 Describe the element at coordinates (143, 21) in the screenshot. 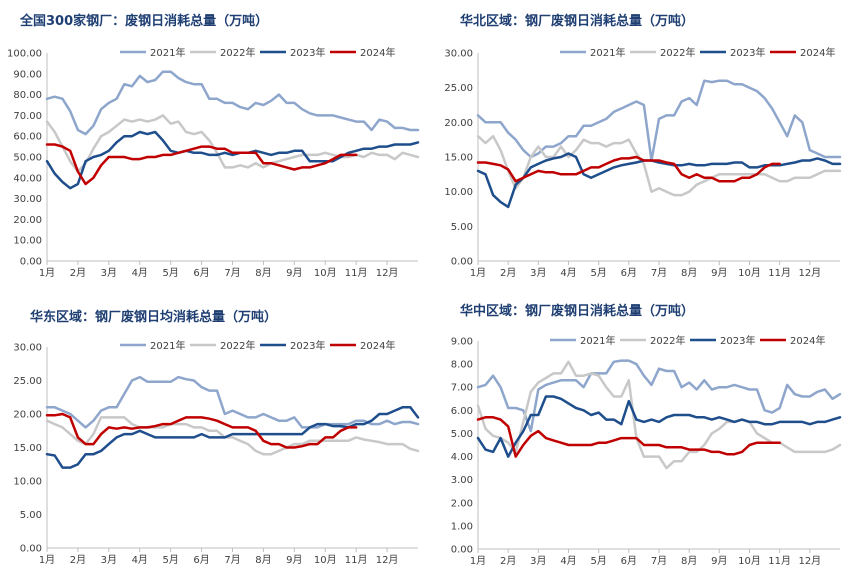

I see `chart-title: 全国300家钢厂：废钢日消耗总量（万吨）` at that location.